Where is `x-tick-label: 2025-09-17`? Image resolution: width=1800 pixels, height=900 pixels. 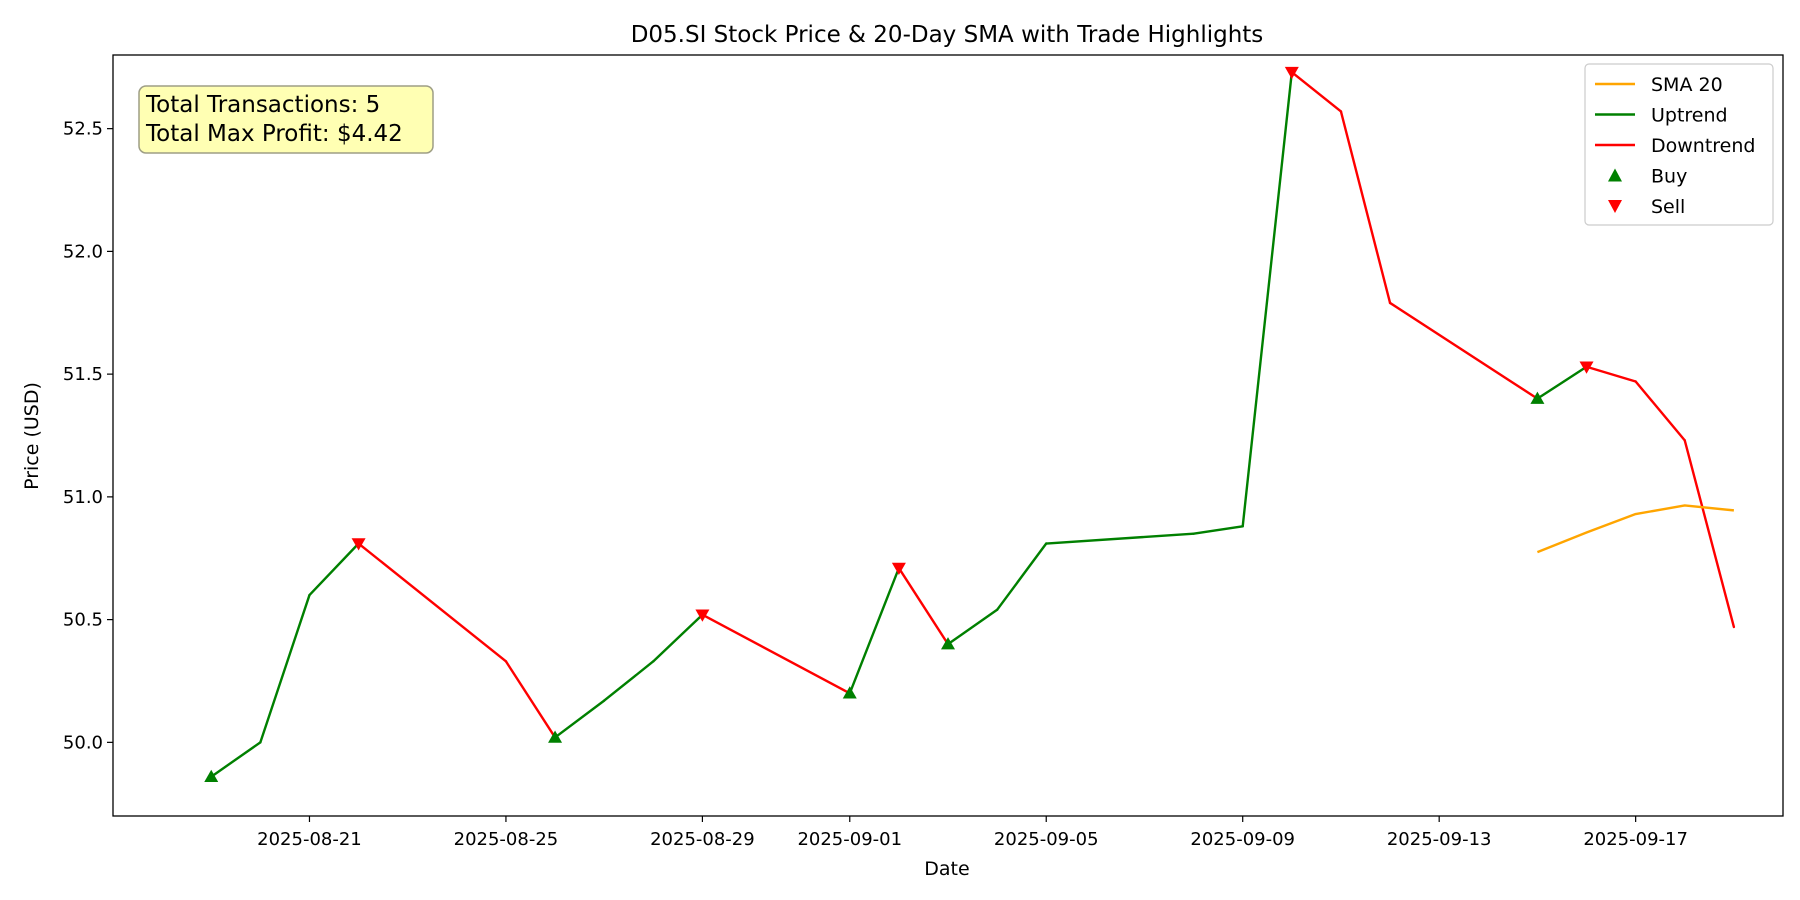
x-tick-label: 2025-09-17 is located at coordinates (1635, 839).